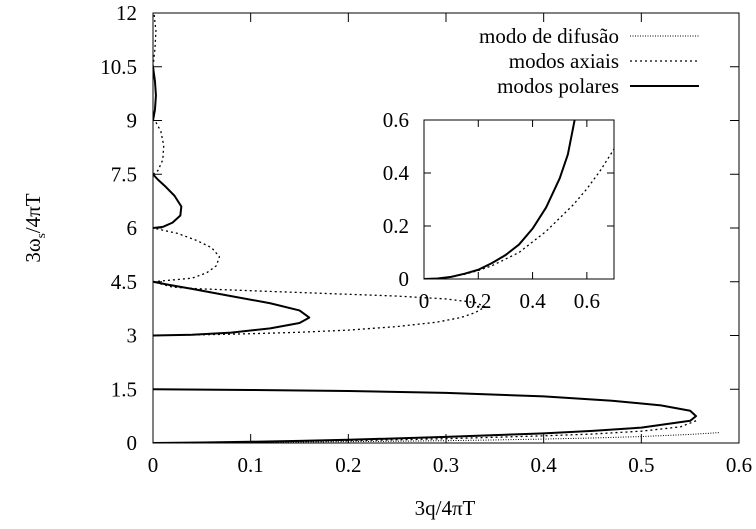 This screenshot has width=756, height=529. What do you see at coordinates (33, 250) in the screenshot?
I see `y-axis-label-main: 3ω` at bounding box center [33, 250].